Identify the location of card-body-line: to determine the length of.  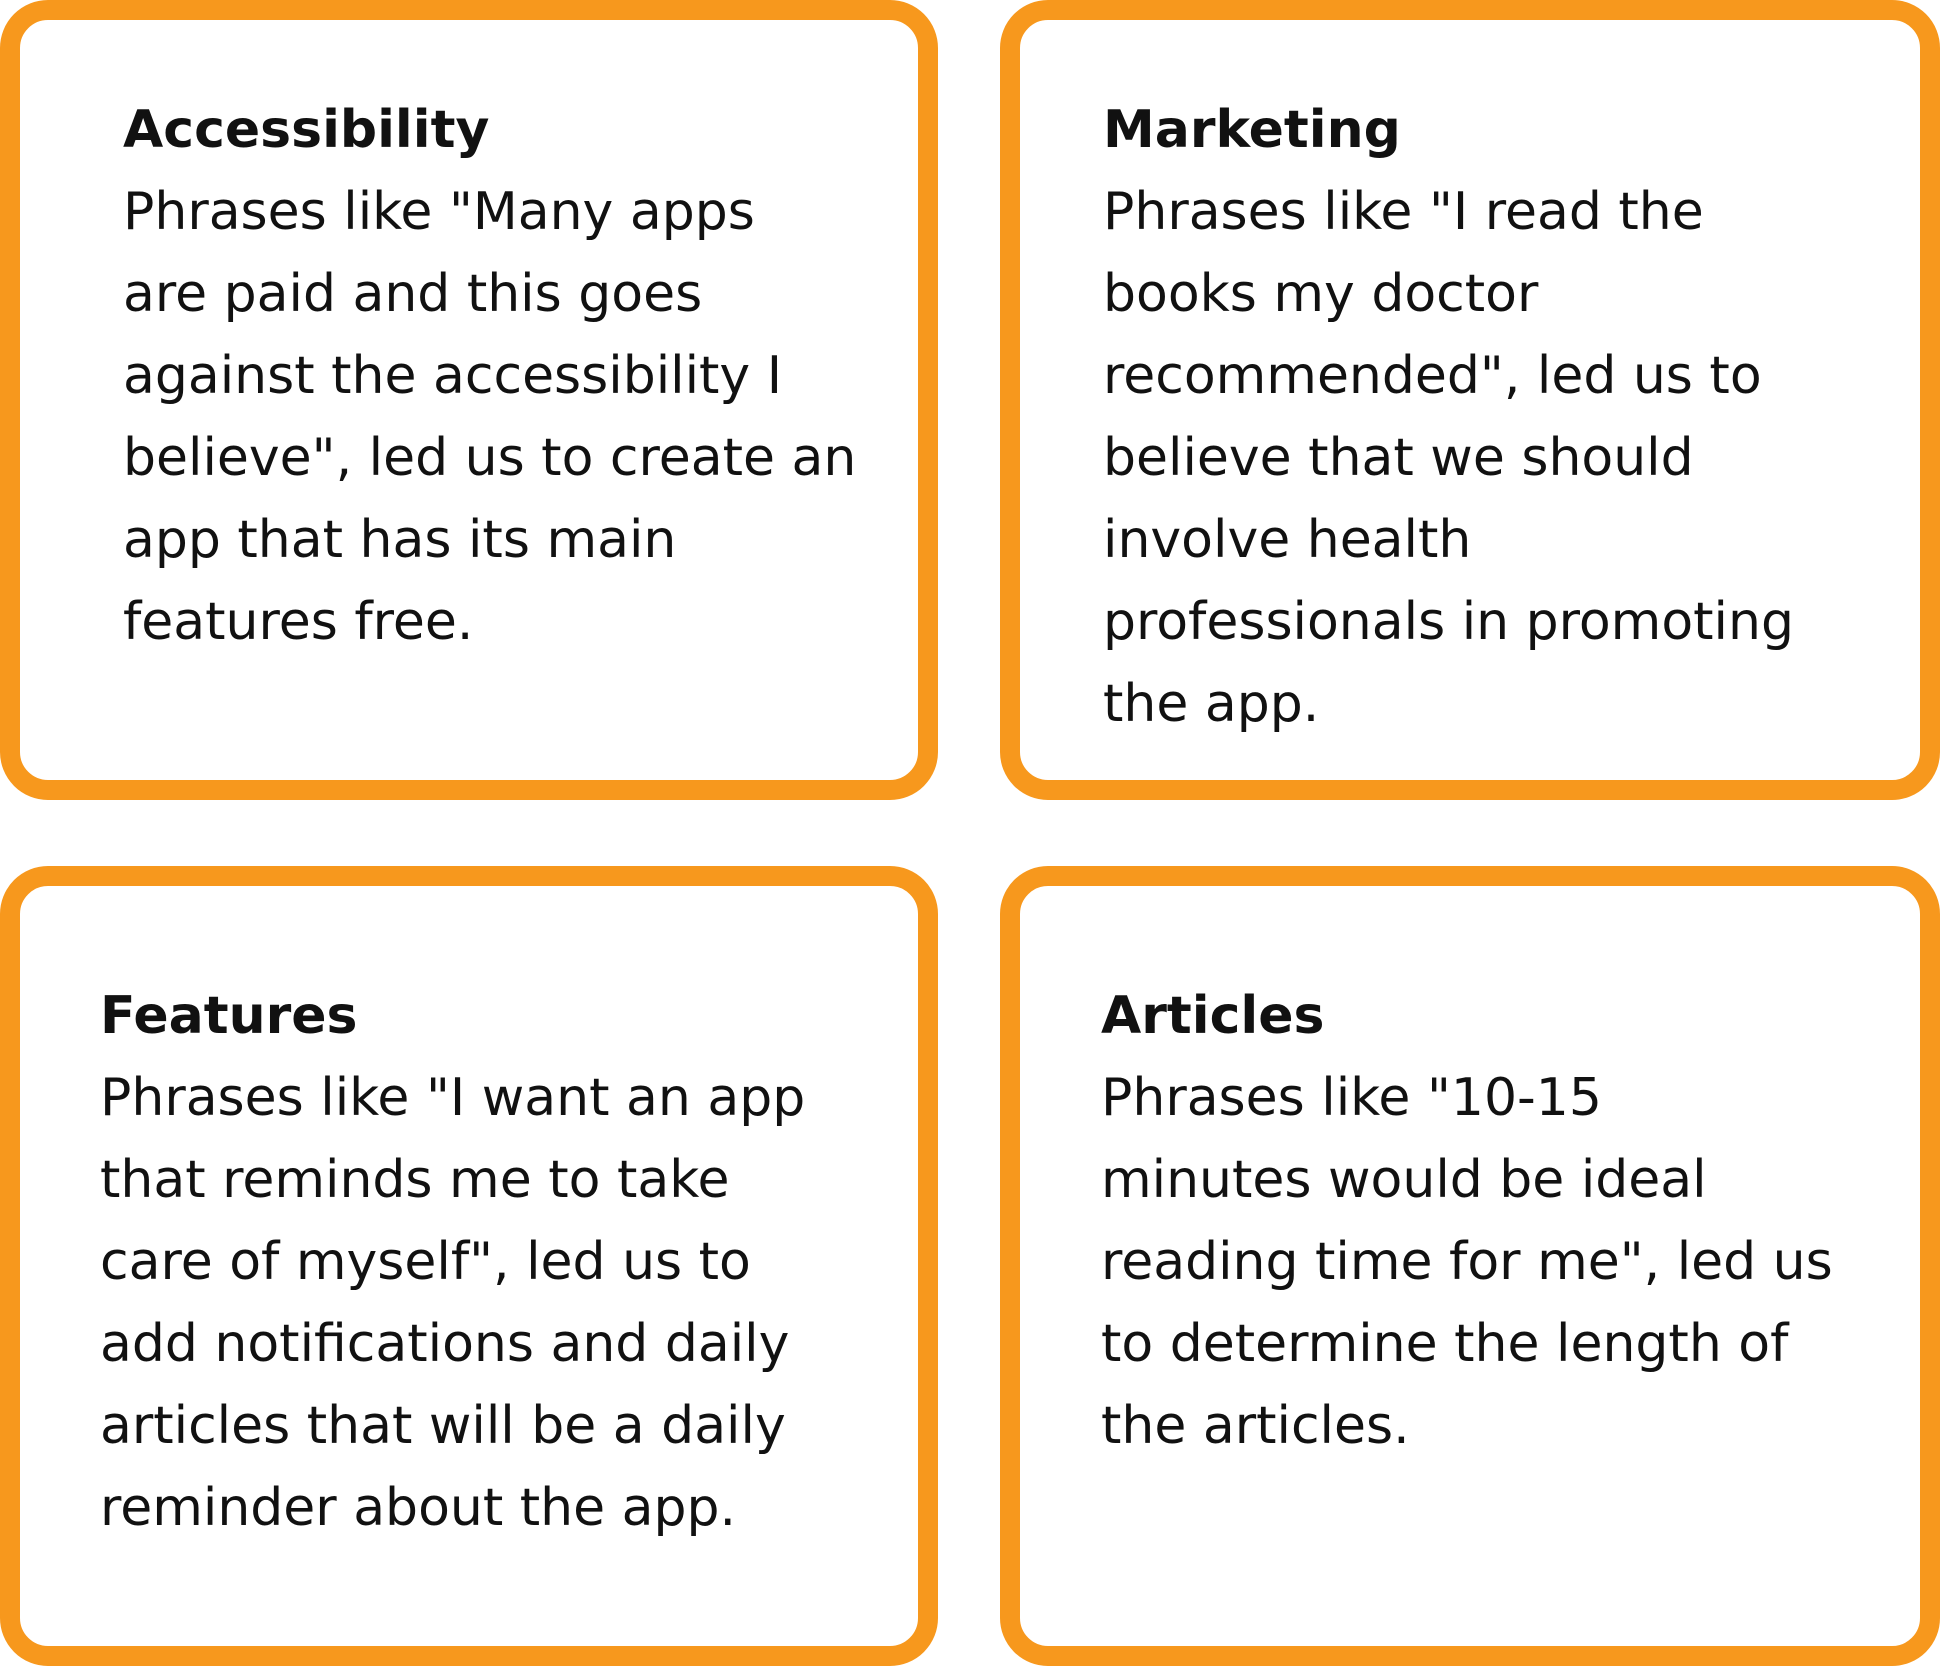
(1445, 1344).